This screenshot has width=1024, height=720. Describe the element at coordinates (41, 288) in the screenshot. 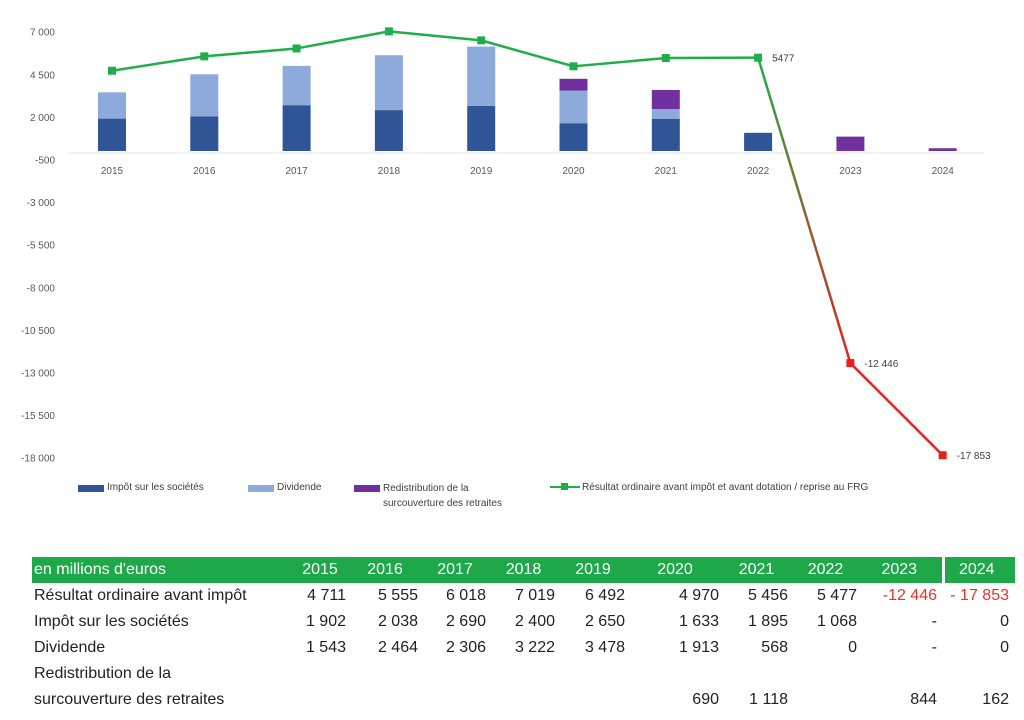

I see `y-tick-label: -8 000` at that location.